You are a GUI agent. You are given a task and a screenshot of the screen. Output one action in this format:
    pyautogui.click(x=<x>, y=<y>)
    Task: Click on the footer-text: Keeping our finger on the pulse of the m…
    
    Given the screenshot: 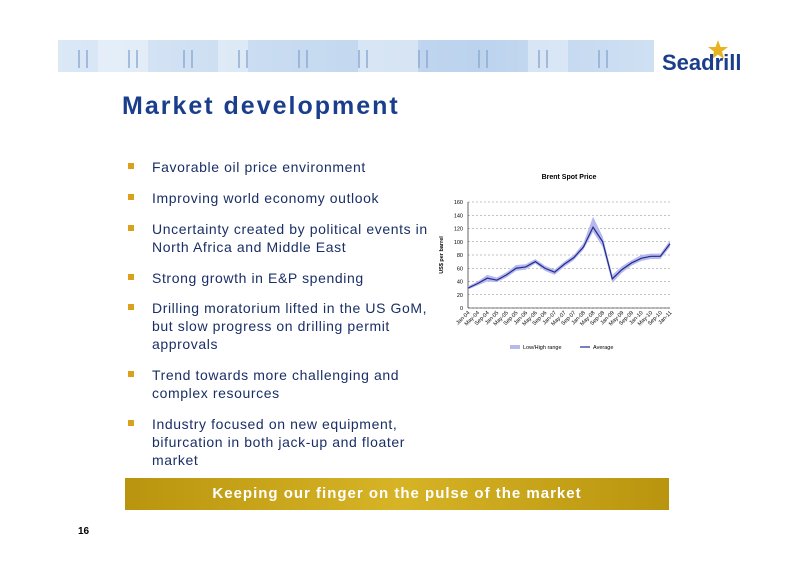 What is the action you would take?
    pyautogui.click(x=397, y=493)
    